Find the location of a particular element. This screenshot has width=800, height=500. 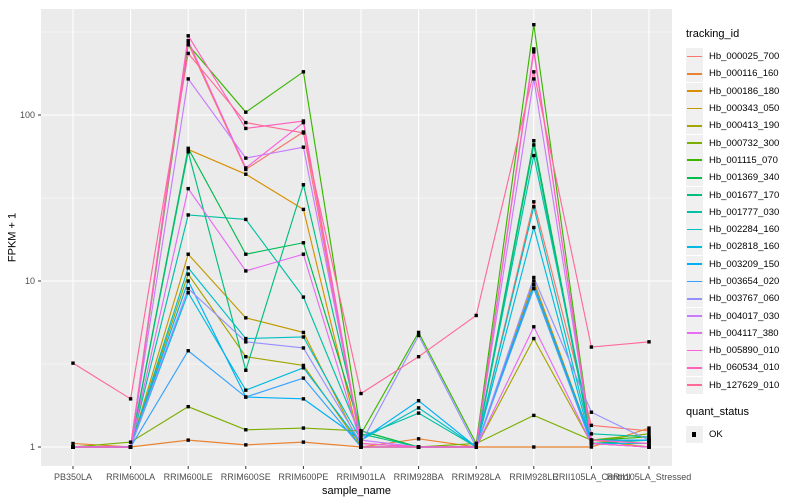

legend-item-label: Hb_000413_190 is located at coordinates (744, 126).